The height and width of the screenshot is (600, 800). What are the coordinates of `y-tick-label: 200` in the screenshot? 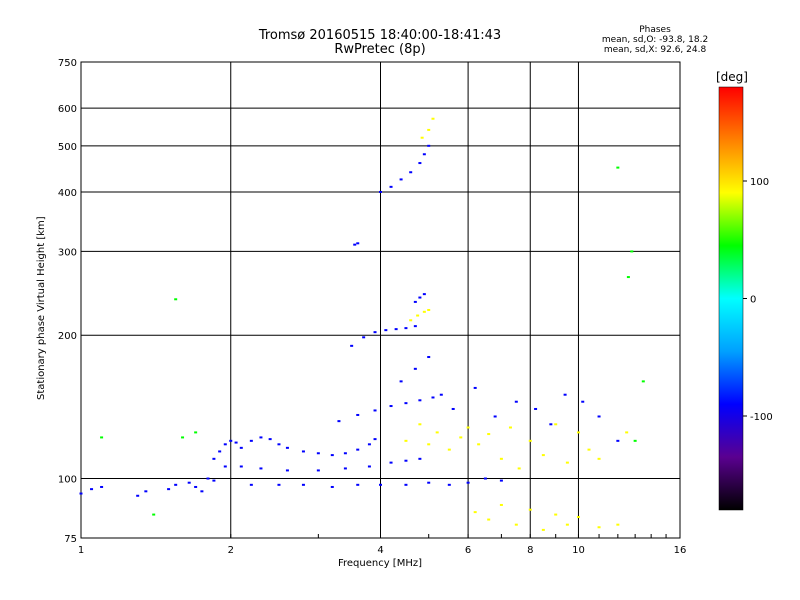 It's located at (67, 336).